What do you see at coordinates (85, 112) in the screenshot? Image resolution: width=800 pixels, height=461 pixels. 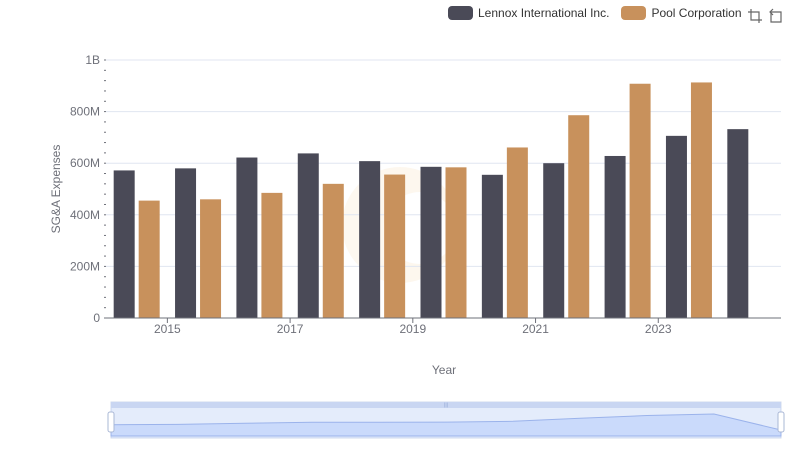 I see `y-tick-label: 800M` at bounding box center [85, 112].